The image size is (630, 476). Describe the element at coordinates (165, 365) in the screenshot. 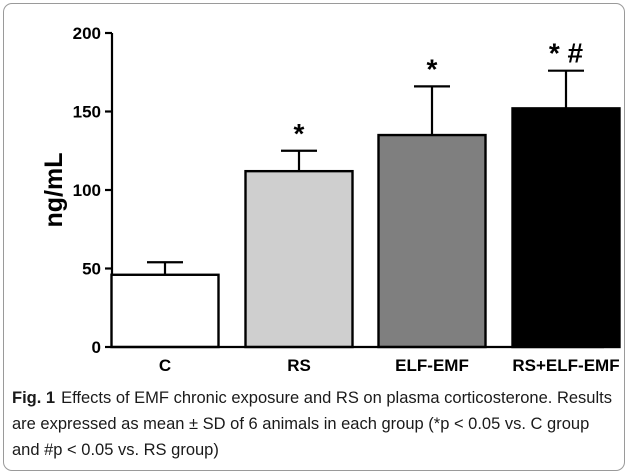

I see `x-tick-label: C` at that location.